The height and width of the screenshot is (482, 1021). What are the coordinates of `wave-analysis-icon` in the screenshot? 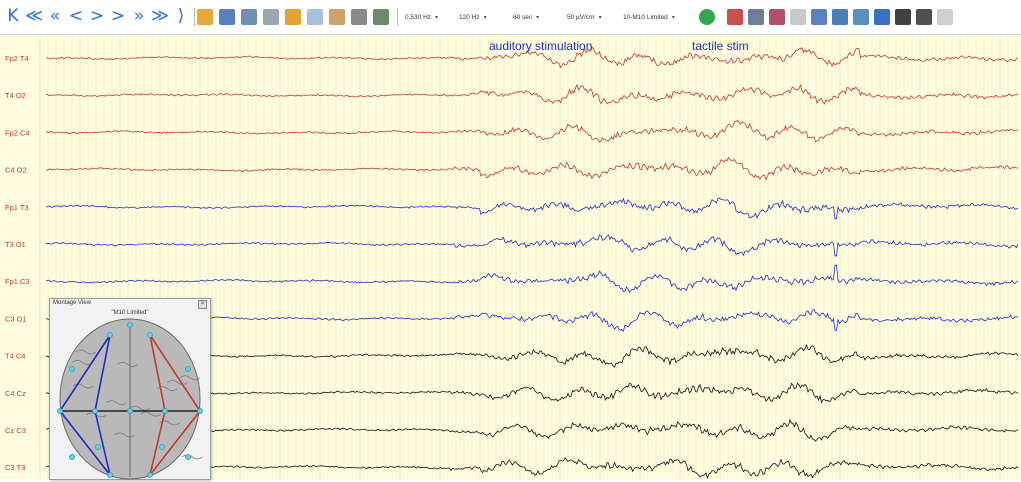 It's located at (777, 17).